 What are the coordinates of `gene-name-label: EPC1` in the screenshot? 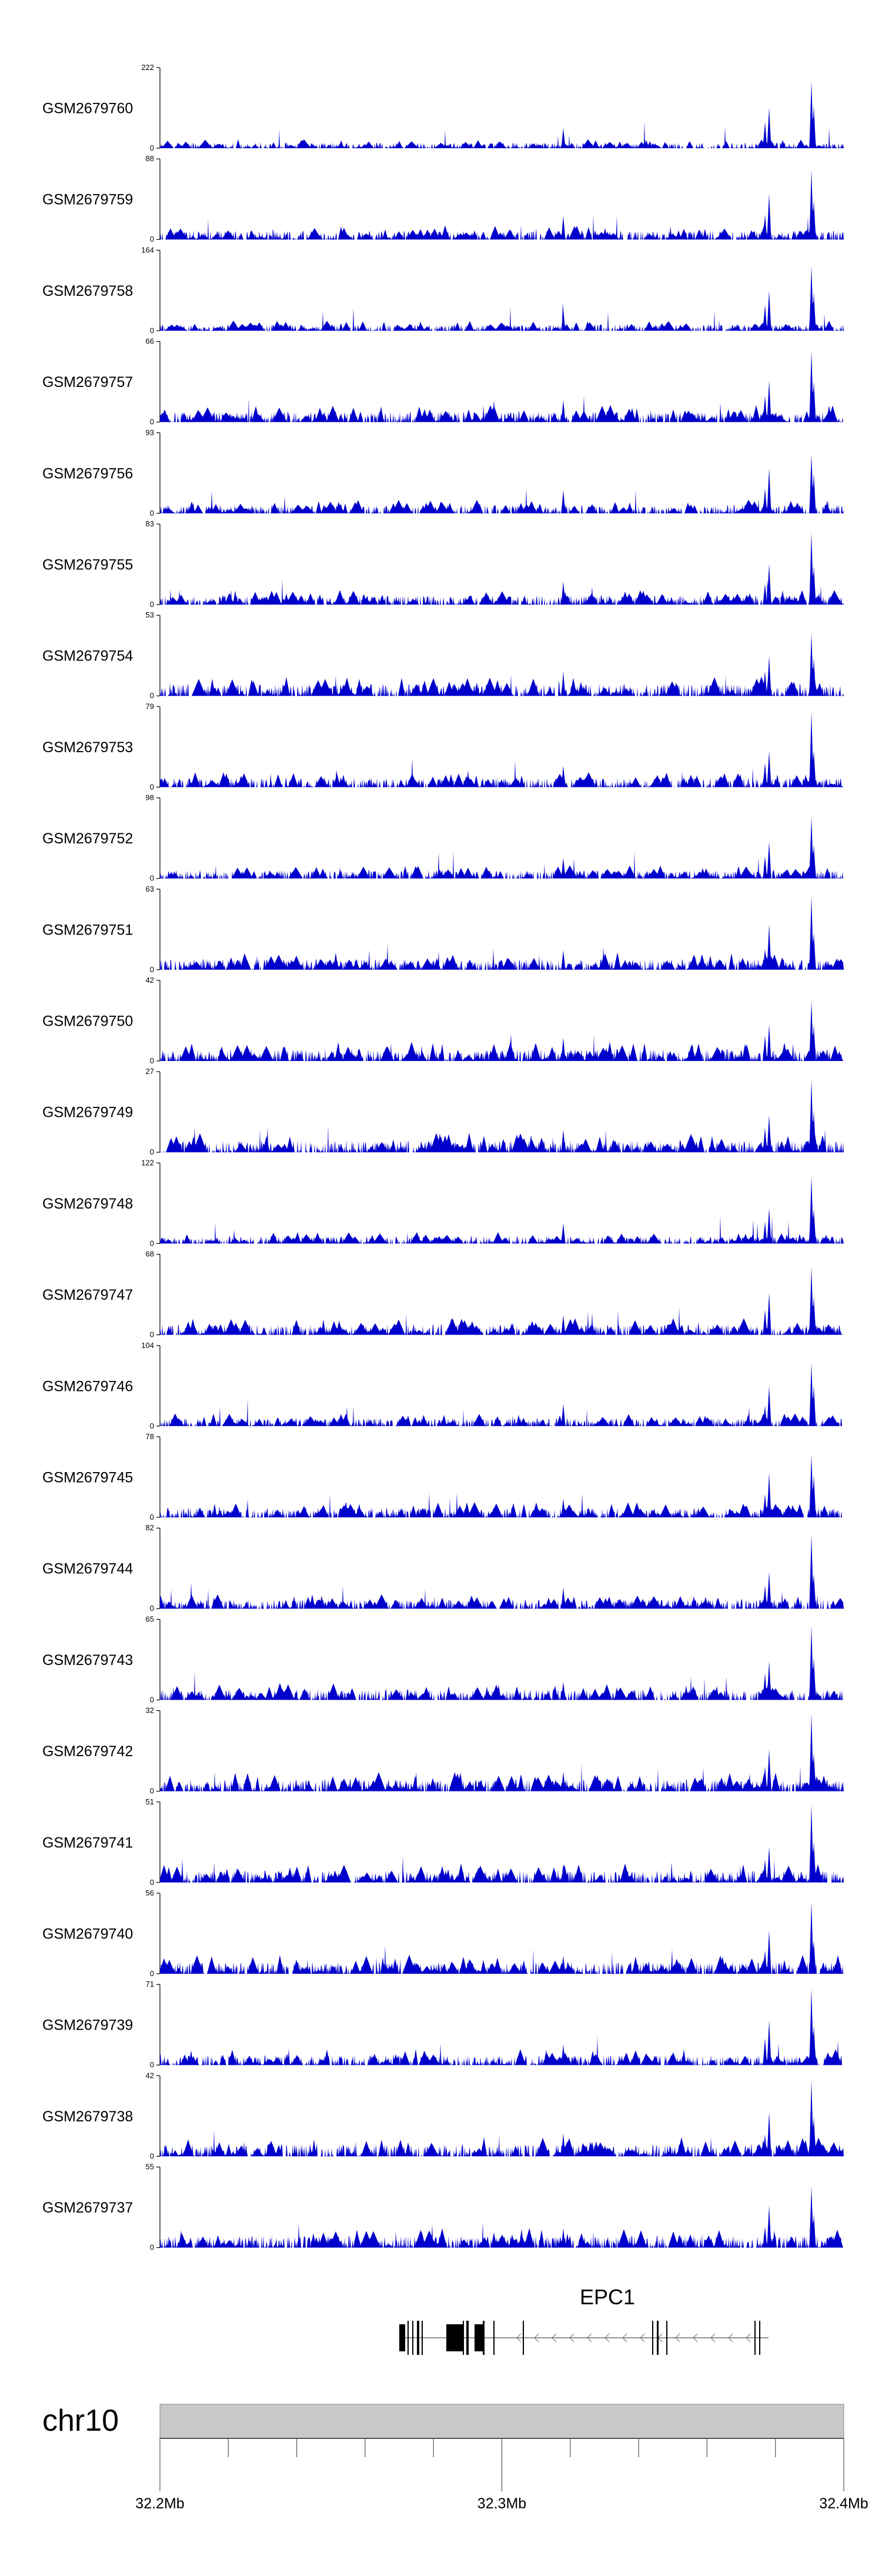 It's located at (607, 2297).